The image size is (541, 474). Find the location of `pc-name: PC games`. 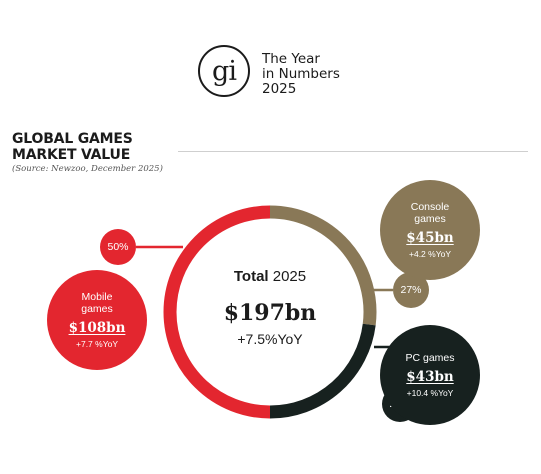

pc-name: PC games is located at coordinates (429, 358).